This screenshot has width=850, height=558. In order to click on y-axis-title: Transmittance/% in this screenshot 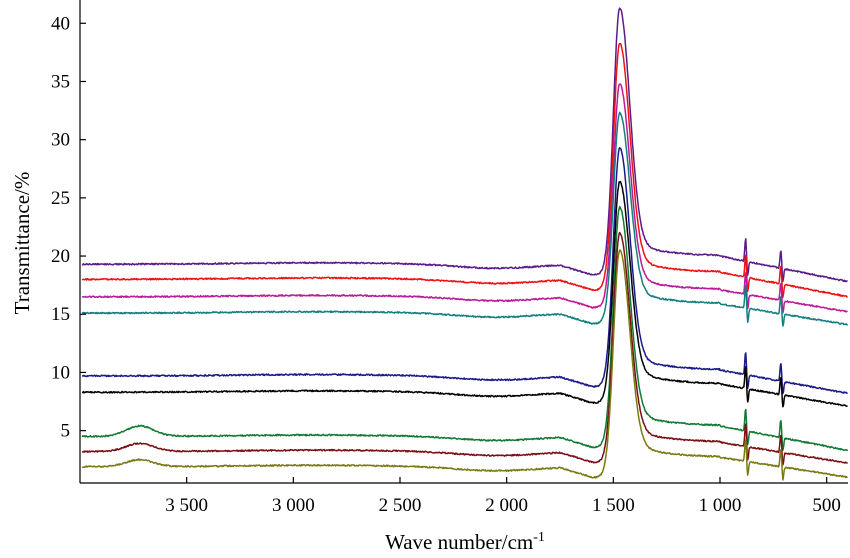, I will do `click(22, 243)`.